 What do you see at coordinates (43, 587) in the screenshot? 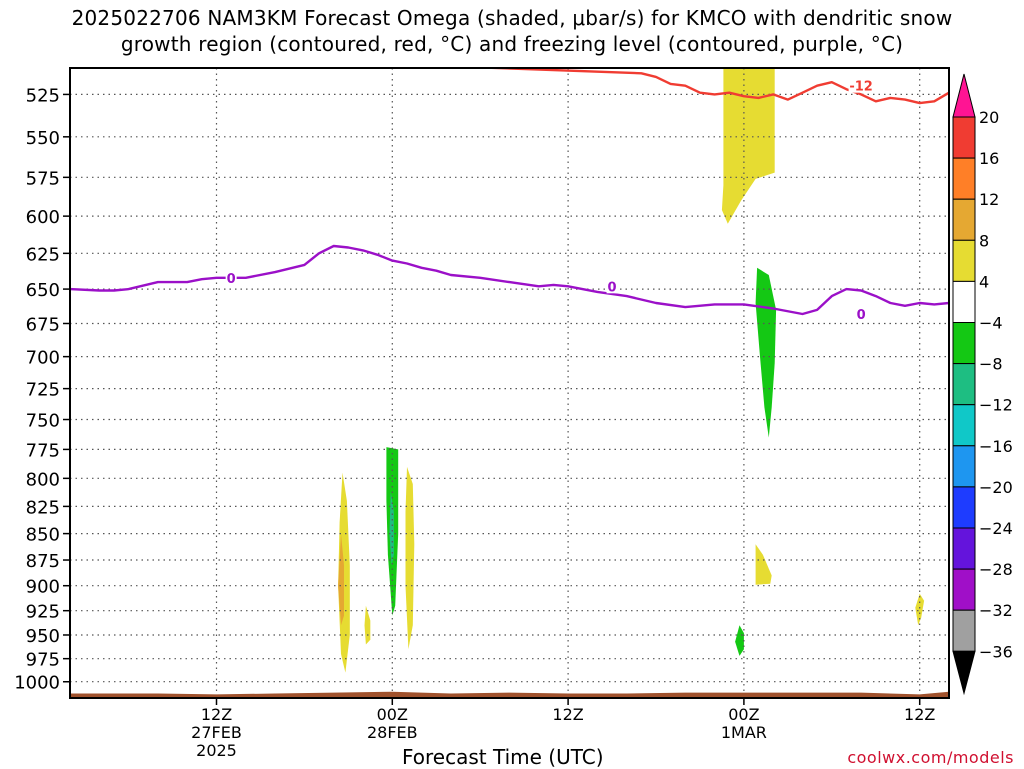
I see `y-tick-label-900: 900` at bounding box center [43, 587].